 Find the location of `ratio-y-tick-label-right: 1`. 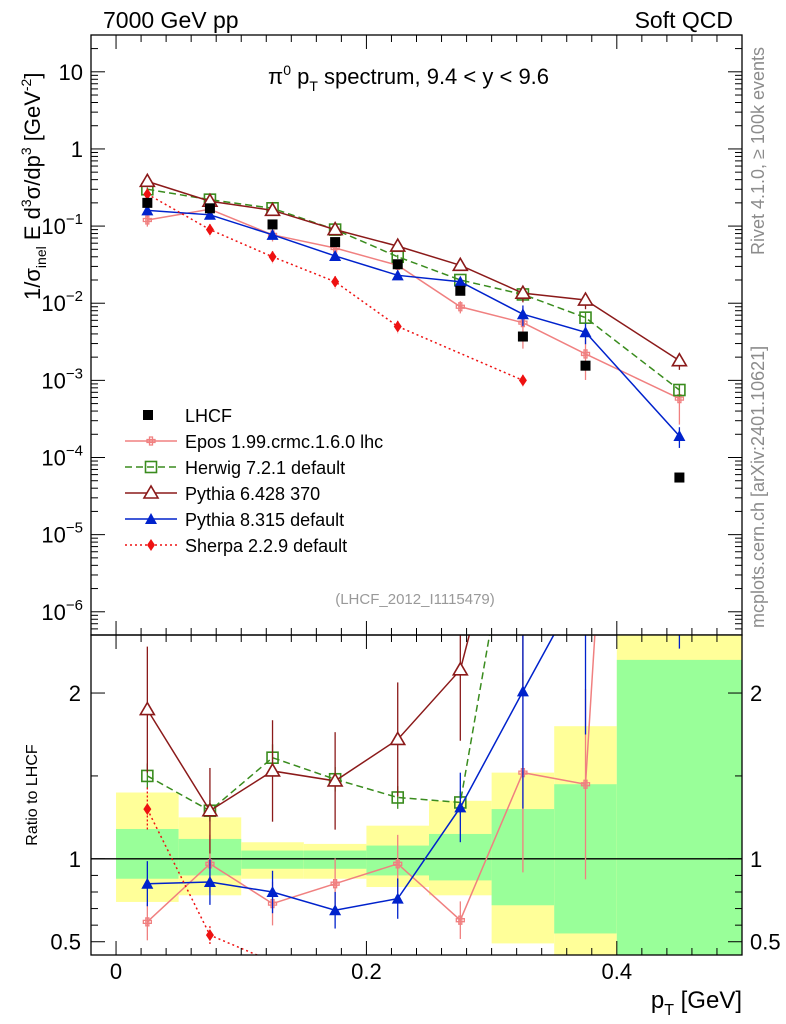

ratio-y-tick-label-right: 1 is located at coordinates (756, 859).